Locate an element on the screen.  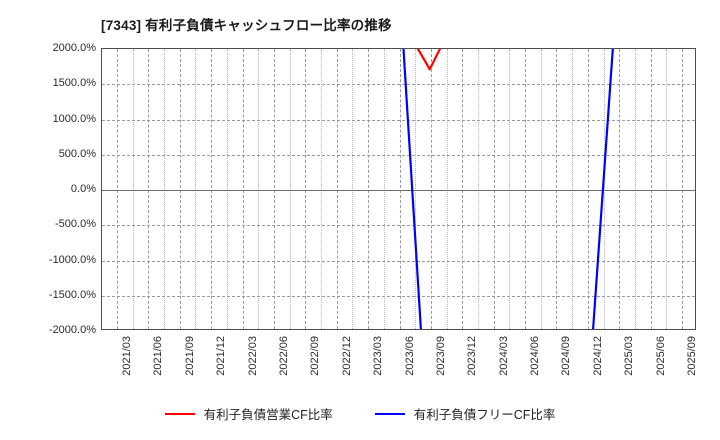
legend-label: 有利子負債営業CF比率 is located at coordinates (268, 415).